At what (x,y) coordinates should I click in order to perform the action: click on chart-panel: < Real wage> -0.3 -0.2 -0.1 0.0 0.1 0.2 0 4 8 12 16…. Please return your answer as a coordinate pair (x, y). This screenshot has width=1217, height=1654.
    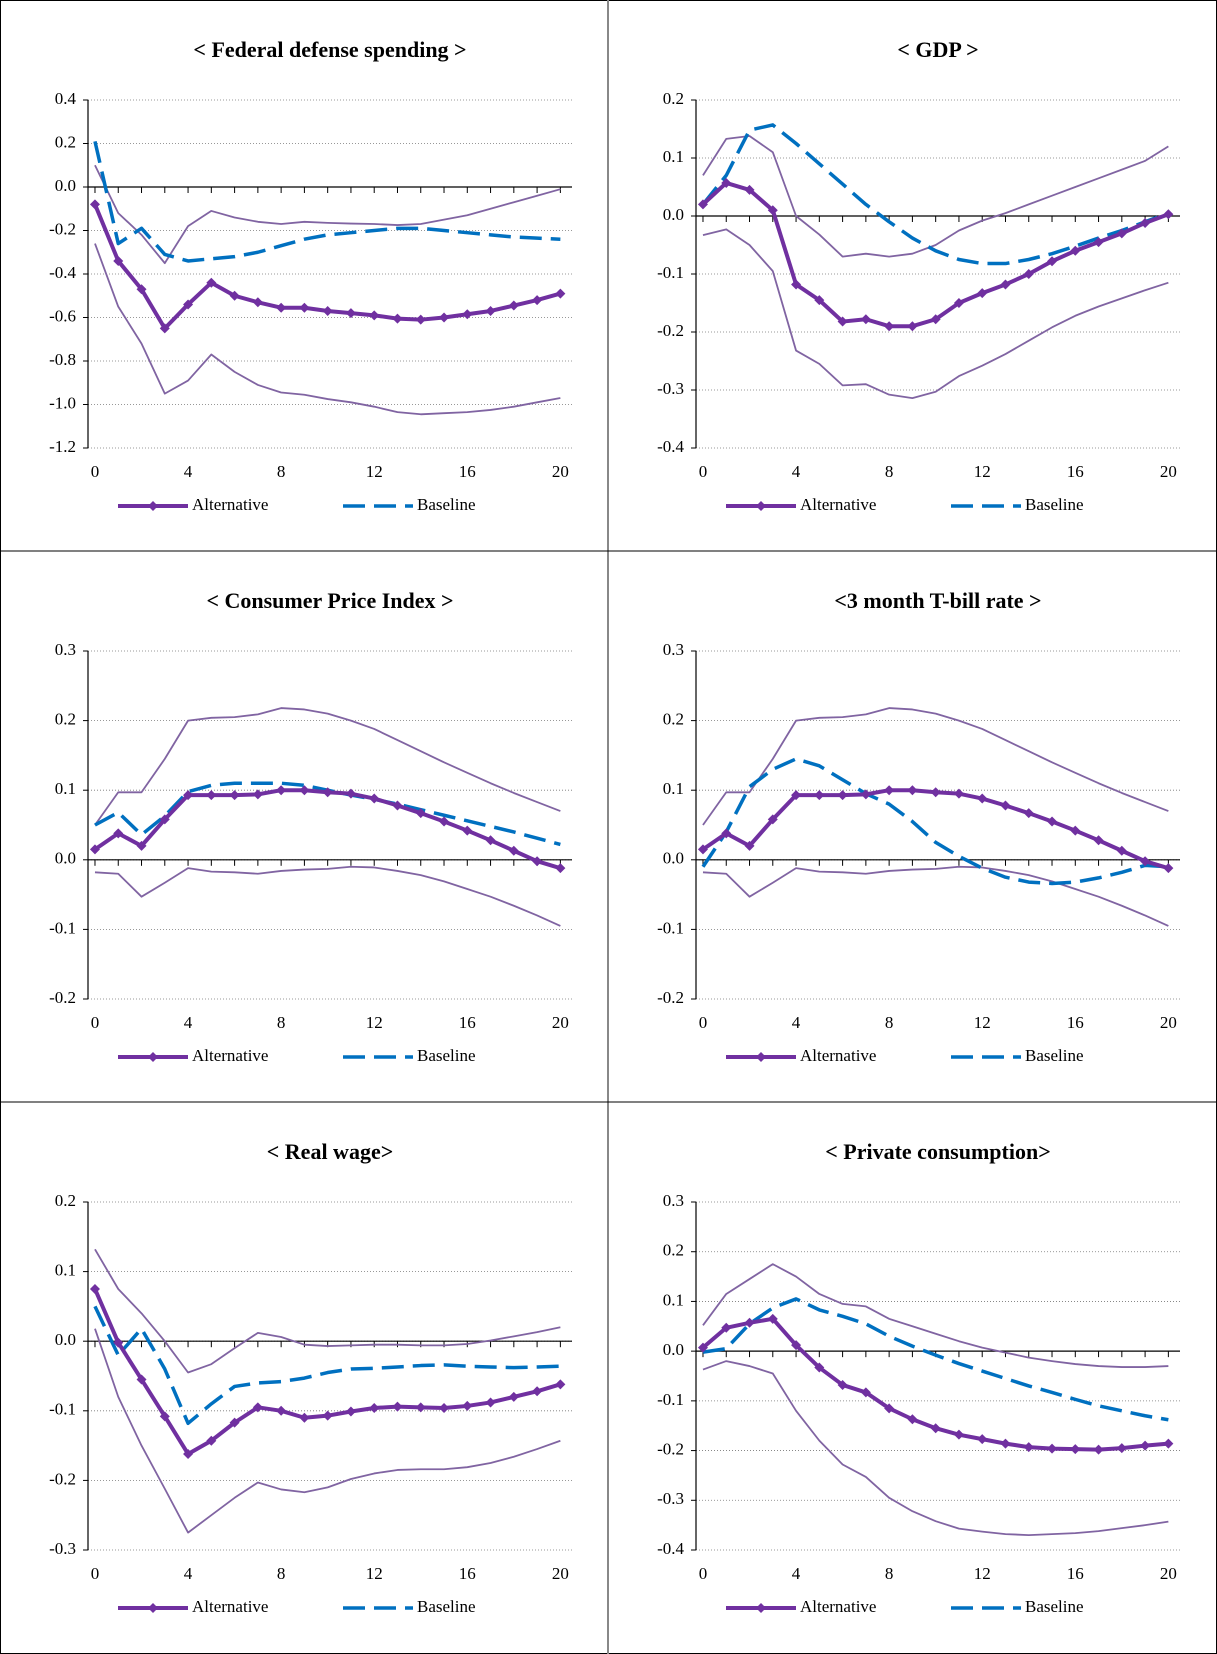
    Looking at the image, I should click on (310, 1377).